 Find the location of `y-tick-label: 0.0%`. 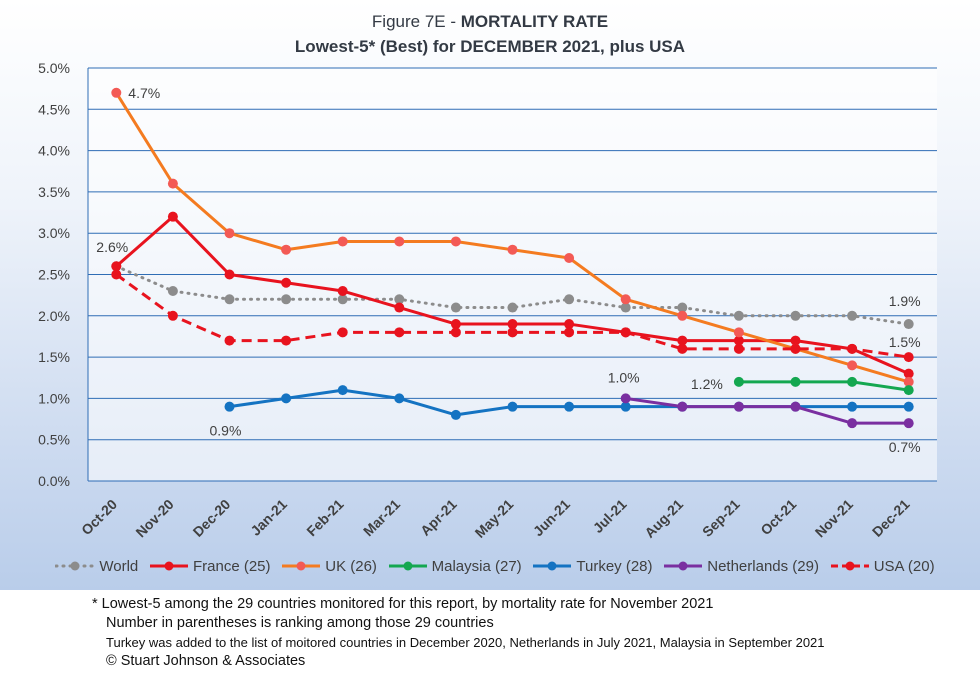

y-tick-label: 0.0% is located at coordinates (54, 481).